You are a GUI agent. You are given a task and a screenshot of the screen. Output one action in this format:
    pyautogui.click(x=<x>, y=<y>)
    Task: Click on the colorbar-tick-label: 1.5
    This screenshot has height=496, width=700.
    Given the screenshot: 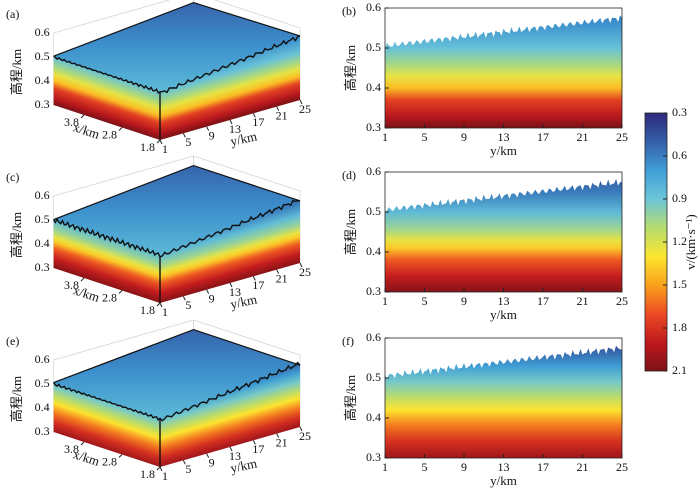 What is the action you would take?
    pyautogui.click(x=679, y=284)
    